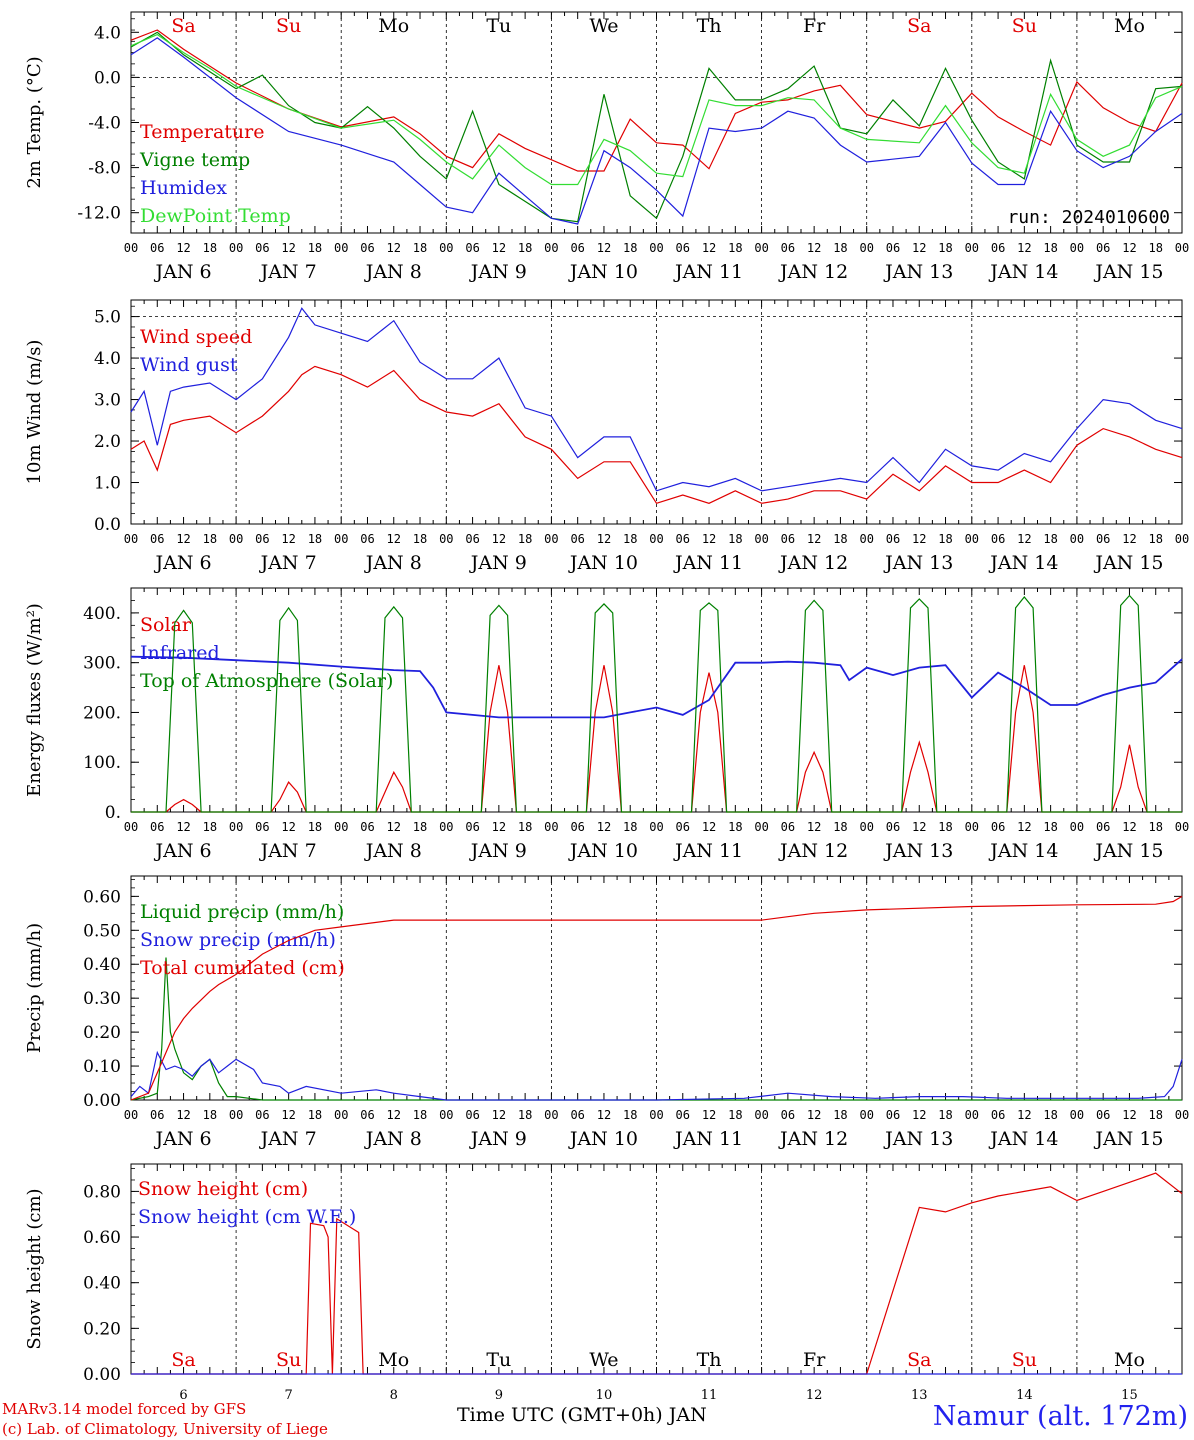 Image resolution: width=1194 pixels, height=1440 pixels. What do you see at coordinates (1129, 1394) in the screenshot?
I see `bottom-day-label: 15` at bounding box center [1129, 1394].